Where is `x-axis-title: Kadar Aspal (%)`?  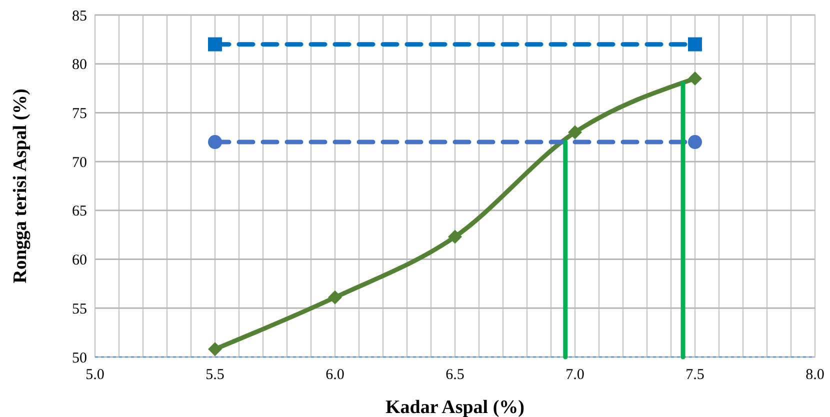 x-axis-title: Kadar Aspal (%) is located at coordinates (455, 407).